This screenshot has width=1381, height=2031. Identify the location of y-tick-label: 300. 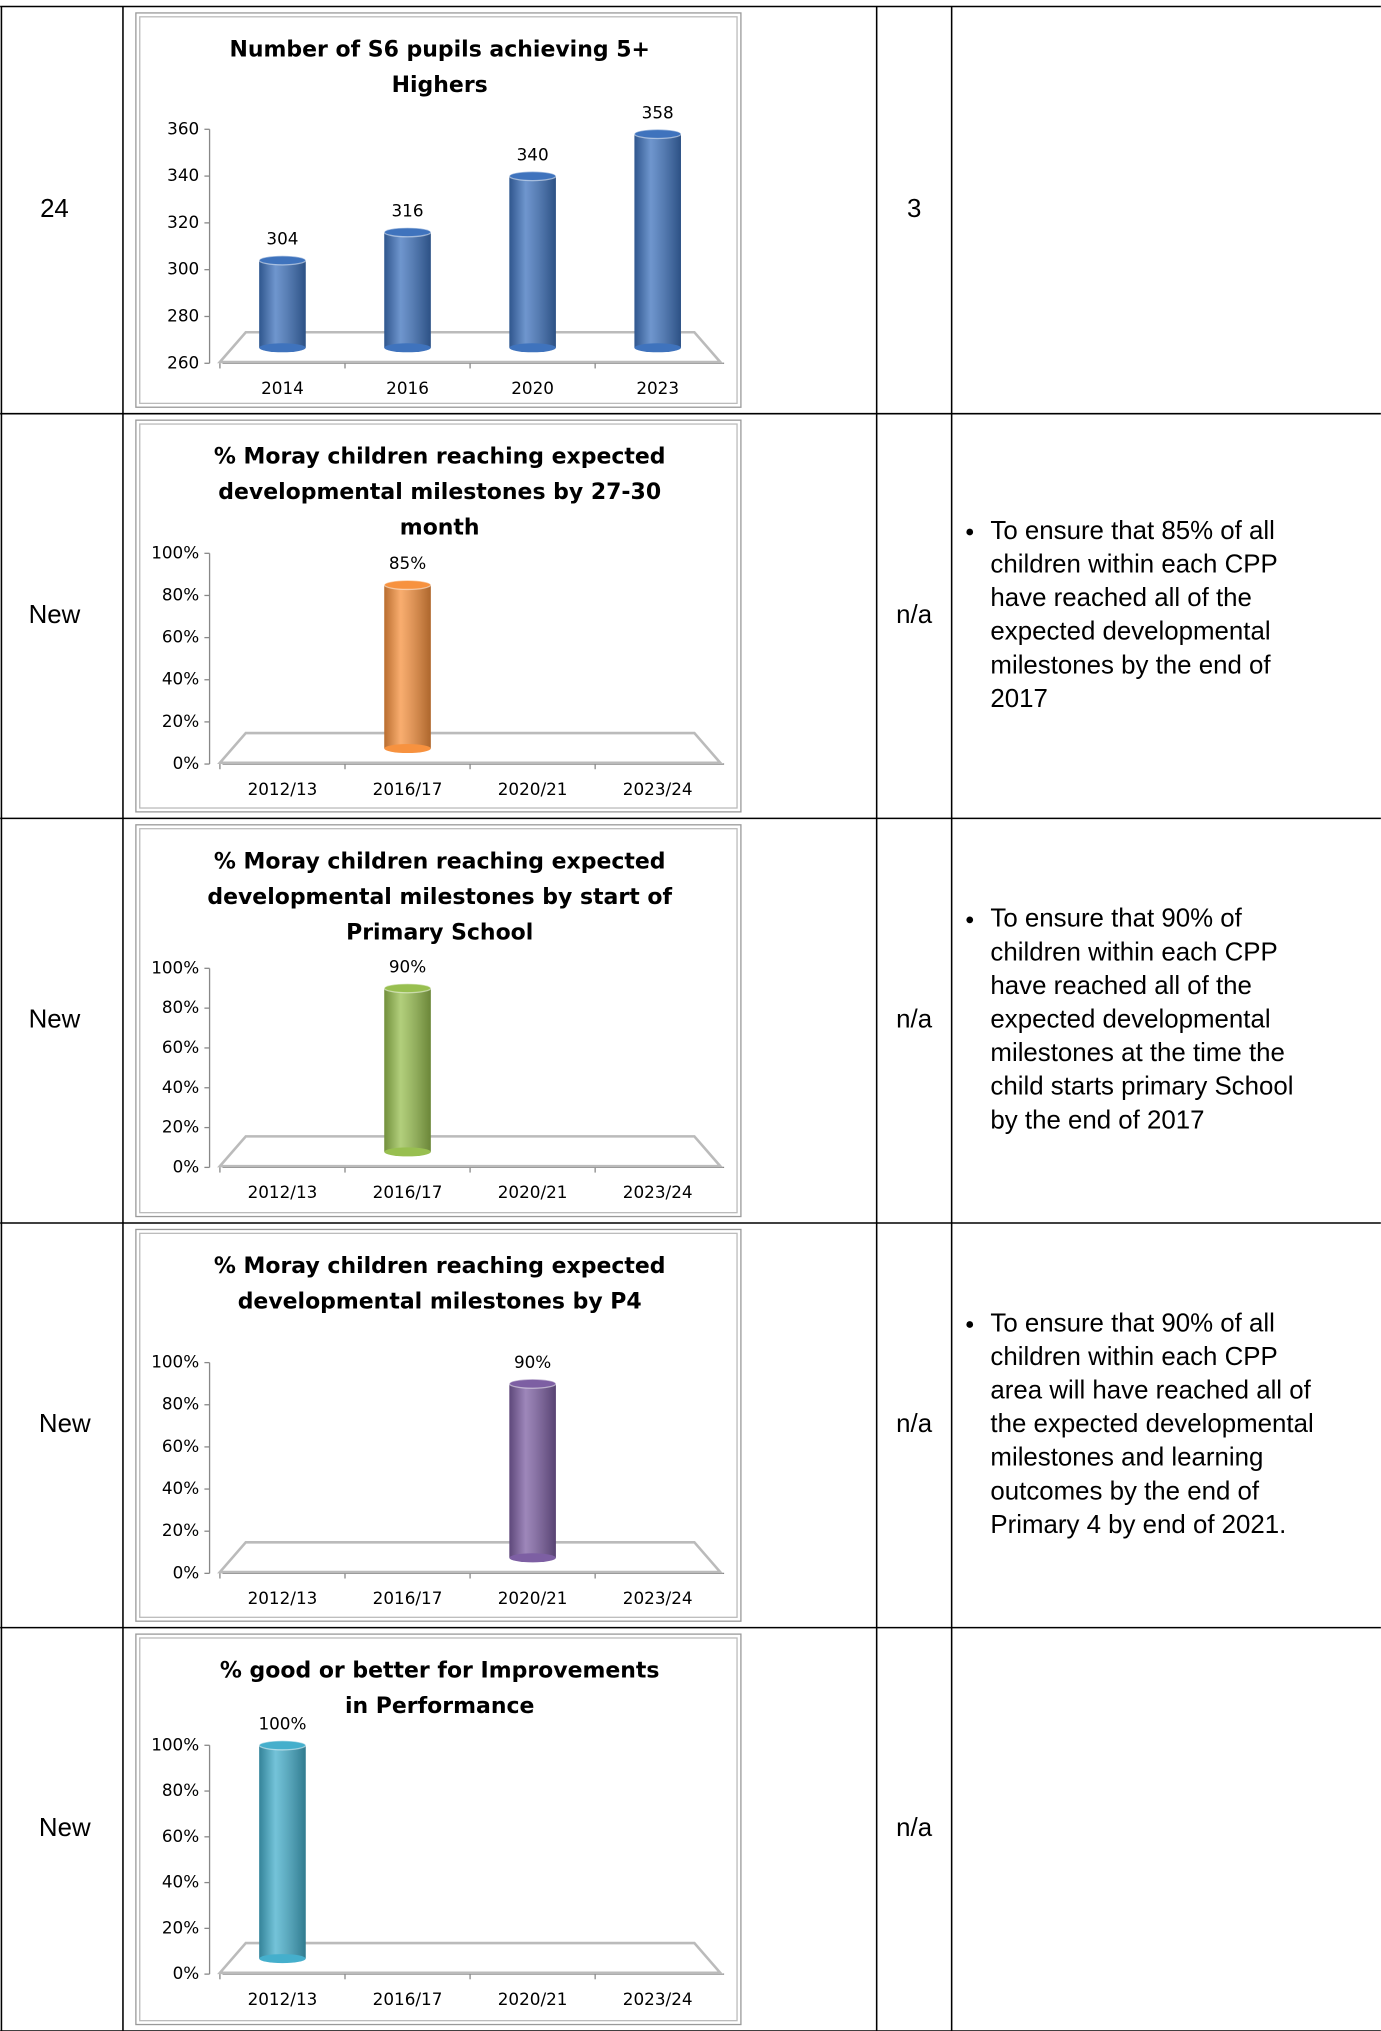
(183, 269).